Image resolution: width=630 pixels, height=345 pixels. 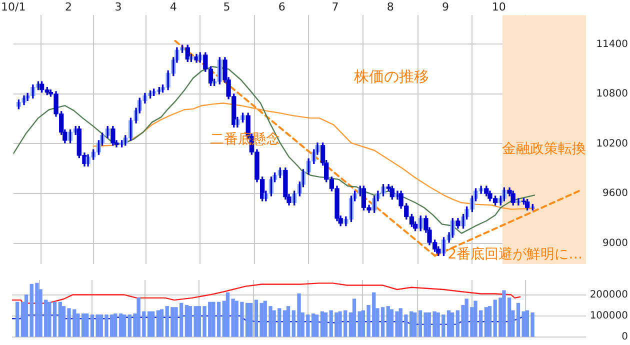 I want to click on x-tick-label: 9, so click(x=446, y=7).